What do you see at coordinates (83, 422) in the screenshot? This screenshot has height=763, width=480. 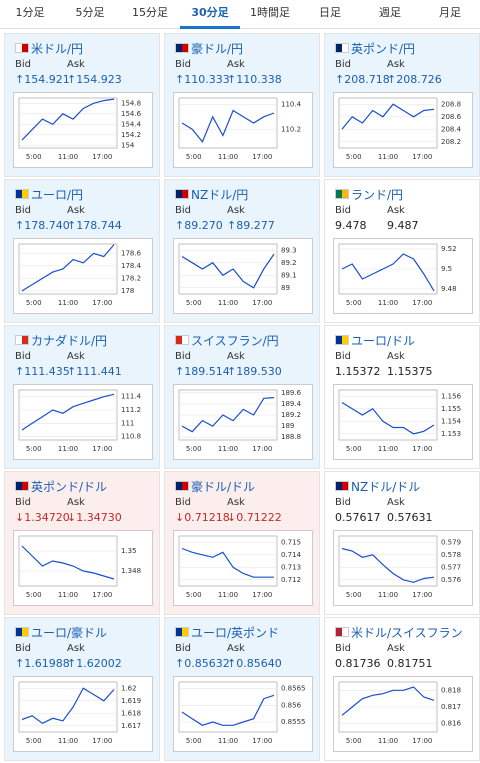 I see `mini-chart: 111.4 111.2 111 110.8 5:00 11:00 17:00` at bounding box center [83, 422].